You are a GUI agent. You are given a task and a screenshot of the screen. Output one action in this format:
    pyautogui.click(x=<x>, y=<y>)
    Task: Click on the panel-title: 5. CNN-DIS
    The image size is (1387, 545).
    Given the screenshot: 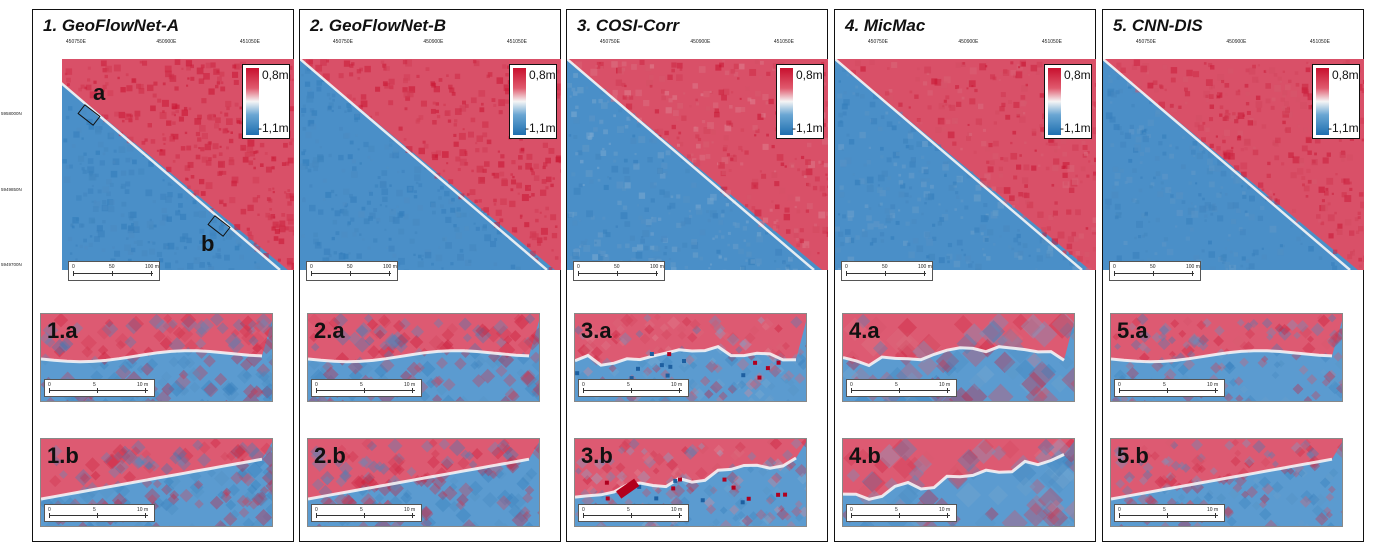 What is the action you would take?
    pyautogui.click(x=1158, y=25)
    